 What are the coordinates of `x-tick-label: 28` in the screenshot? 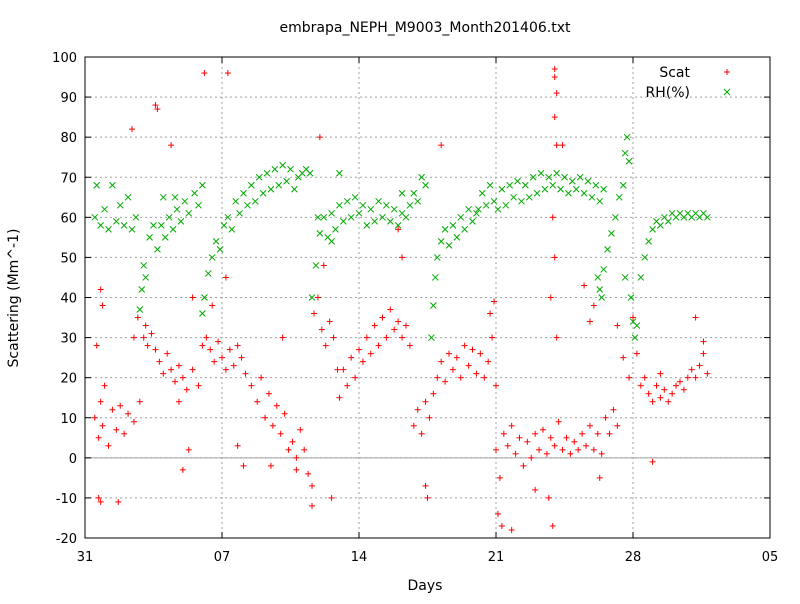 It's located at (633, 557).